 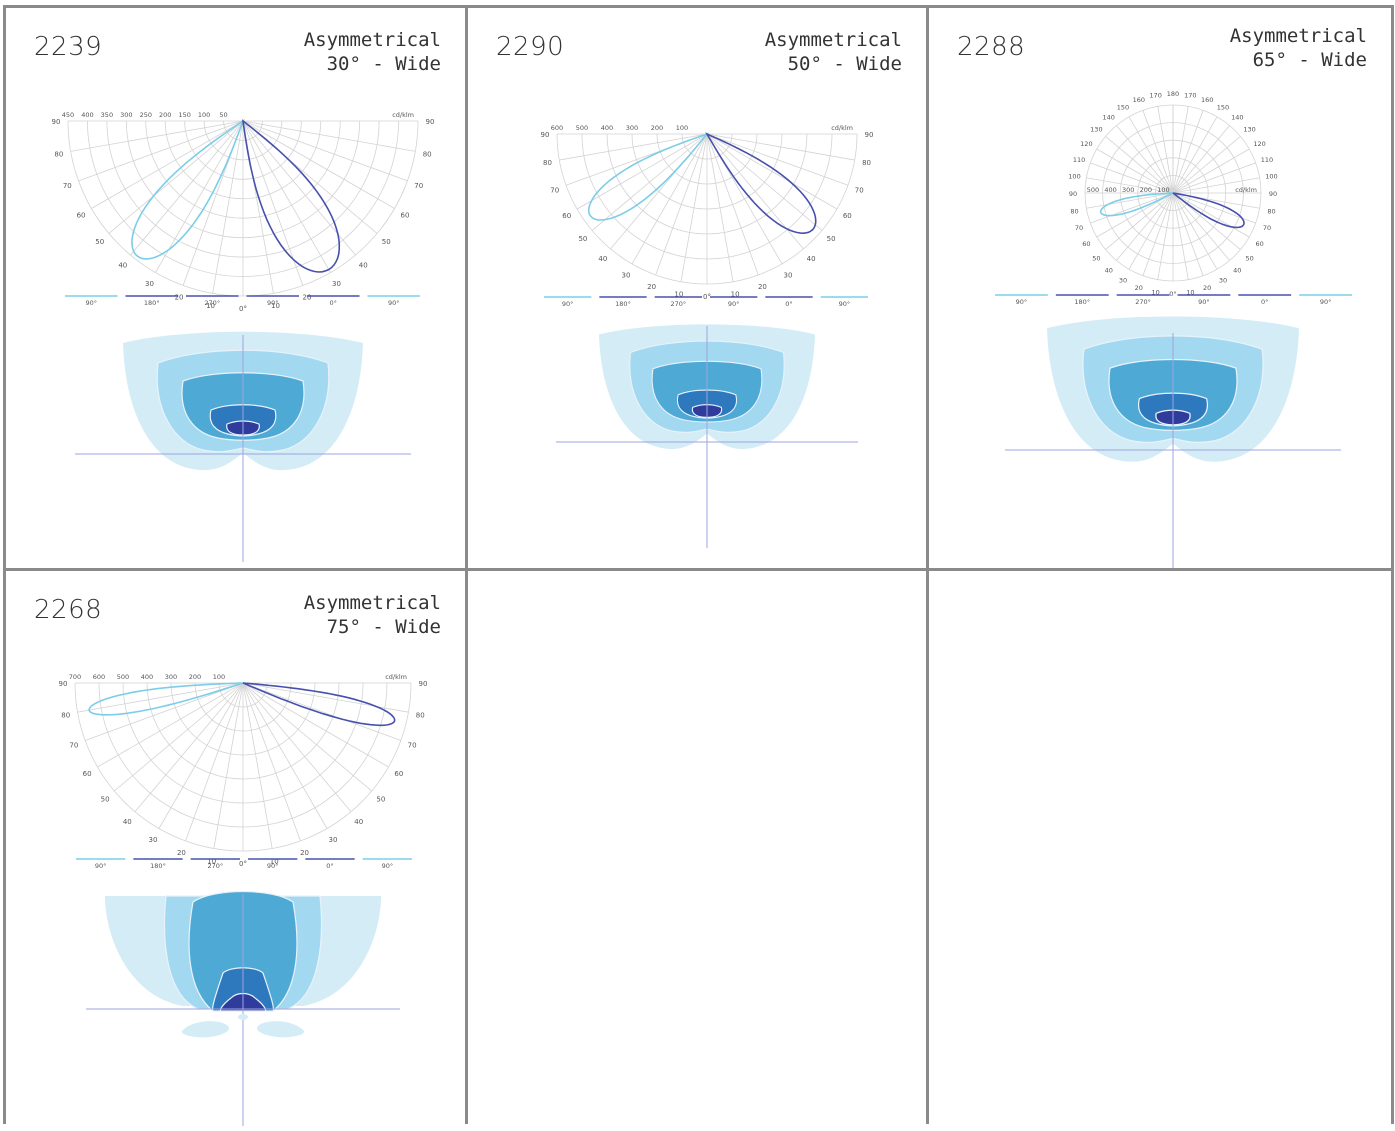 I want to click on beam-angle: 30° - Wide, so click(x=383, y=64).